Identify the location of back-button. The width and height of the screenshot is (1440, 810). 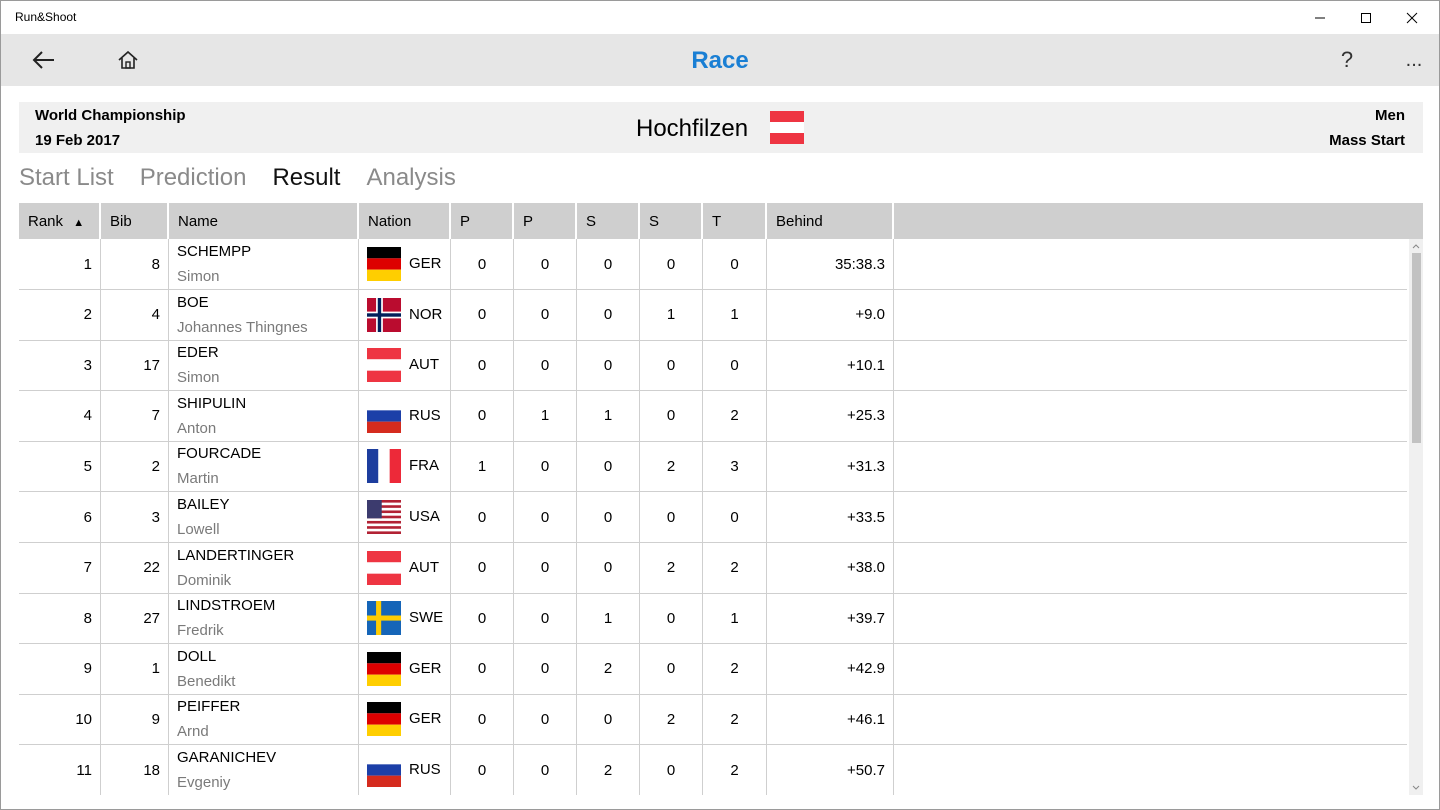
(44, 60).